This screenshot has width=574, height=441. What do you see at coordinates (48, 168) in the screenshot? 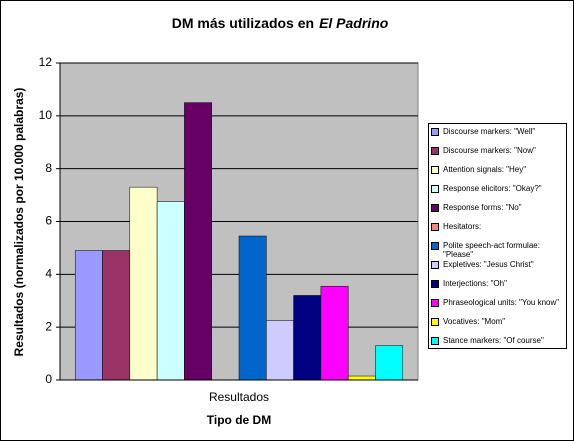
I see `y-tick-label: 8` at bounding box center [48, 168].